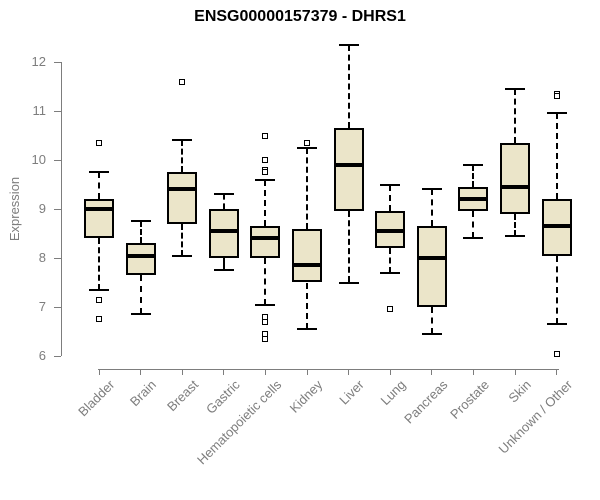 The image size is (600, 500). Describe the element at coordinates (42, 355) in the screenshot. I see `y-tick-label: 6` at that location.